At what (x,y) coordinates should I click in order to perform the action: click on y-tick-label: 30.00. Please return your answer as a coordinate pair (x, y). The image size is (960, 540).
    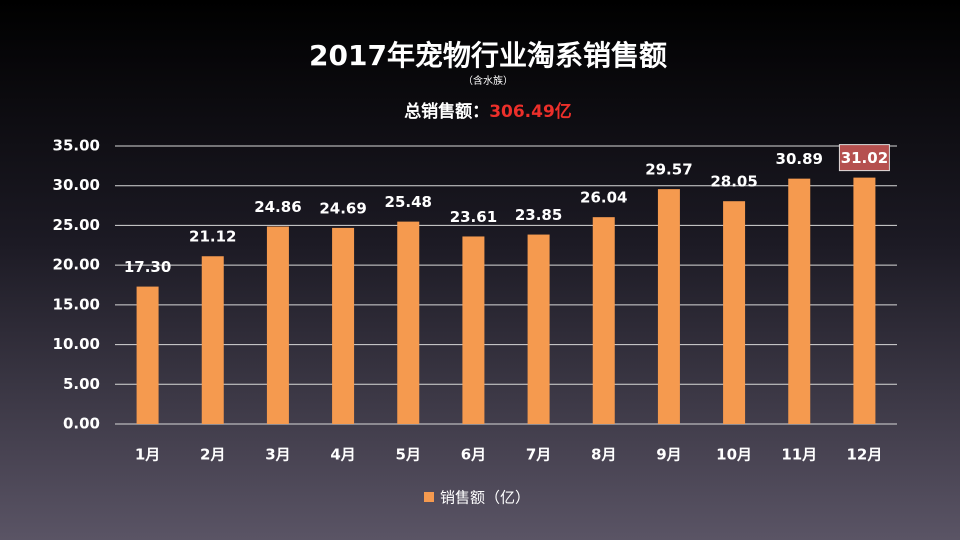
    Looking at the image, I should click on (76, 185).